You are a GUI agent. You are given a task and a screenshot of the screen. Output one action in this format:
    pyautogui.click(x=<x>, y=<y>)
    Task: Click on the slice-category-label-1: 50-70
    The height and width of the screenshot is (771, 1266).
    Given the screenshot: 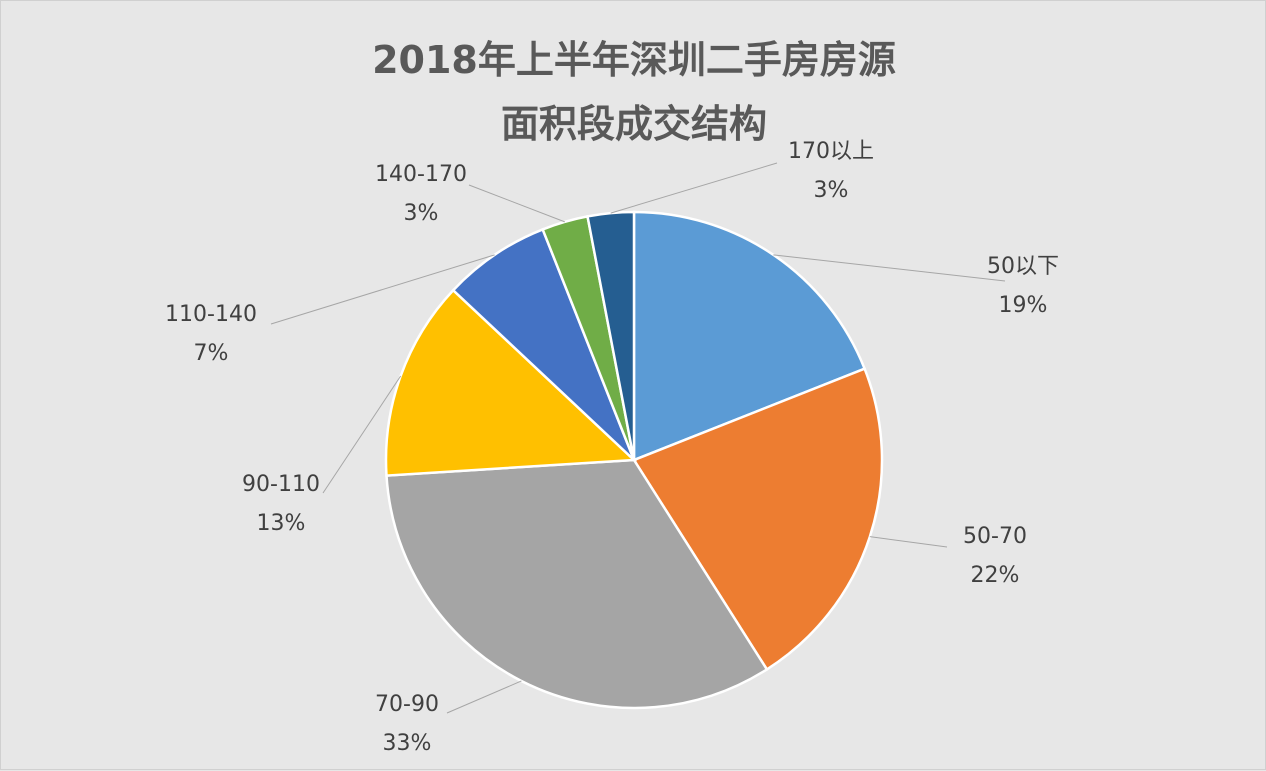 What is the action you would take?
    pyautogui.click(x=995, y=536)
    